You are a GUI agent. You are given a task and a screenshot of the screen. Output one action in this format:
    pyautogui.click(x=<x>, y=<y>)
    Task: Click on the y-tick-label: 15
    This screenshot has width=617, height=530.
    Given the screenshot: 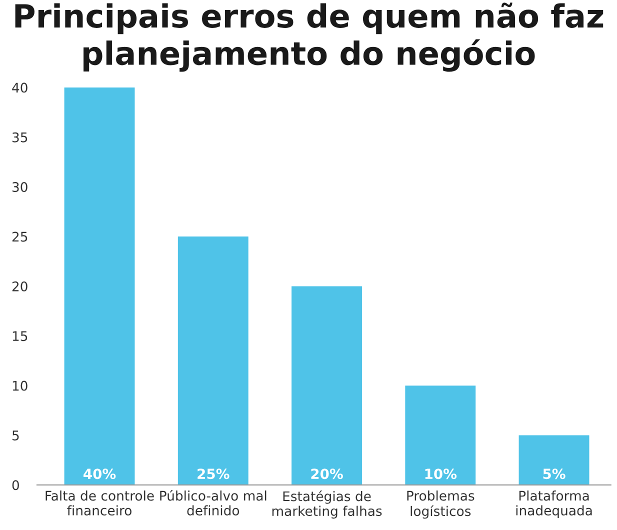 What is the action you would take?
    pyautogui.click(x=20, y=336)
    